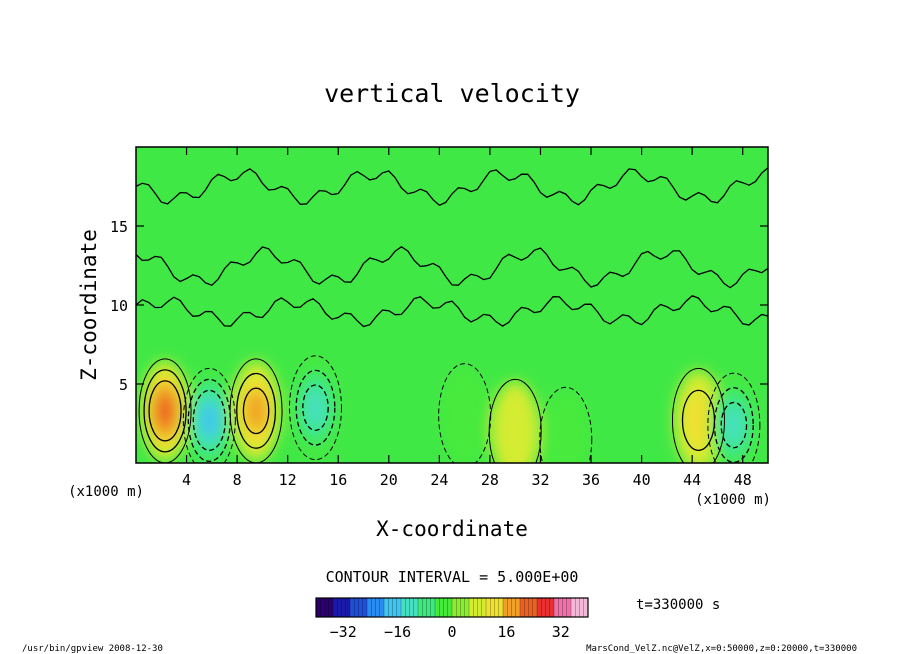  Describe the element at coordinates (119, 306) in the screenshot. I see `y-tick-label: 10` at that location.